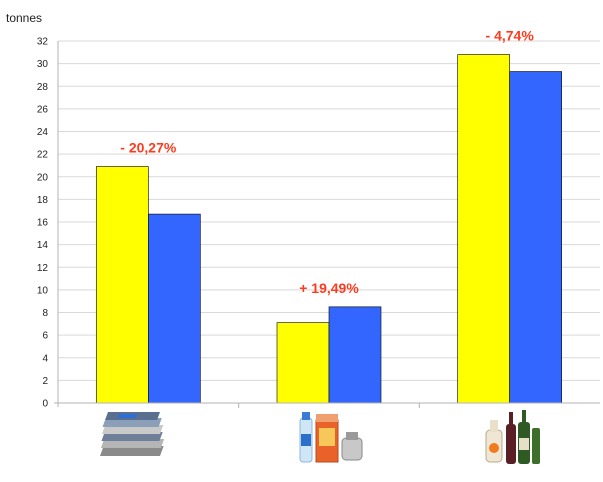 Image resolution: width=603 pixels, height=482 pixels. Describe the element at coordinates (174, 308) in the screenshot. I see `bar-series2-newspapers` at that location.